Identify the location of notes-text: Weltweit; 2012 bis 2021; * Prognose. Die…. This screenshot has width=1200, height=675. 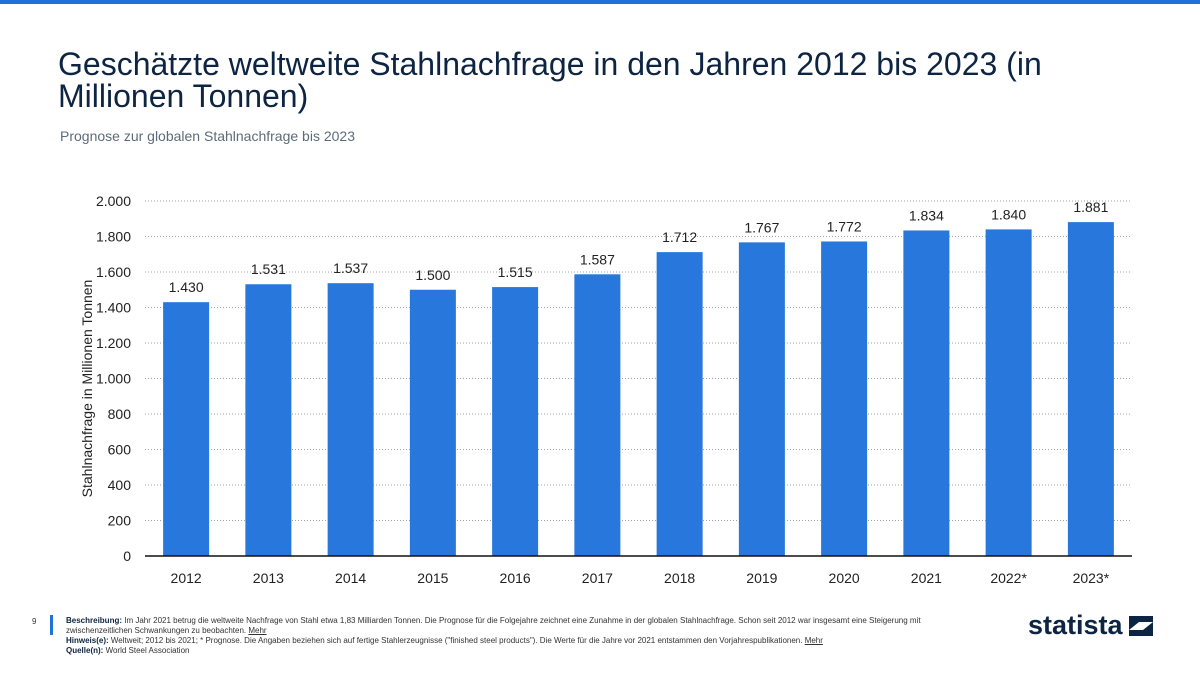
(456, 640).